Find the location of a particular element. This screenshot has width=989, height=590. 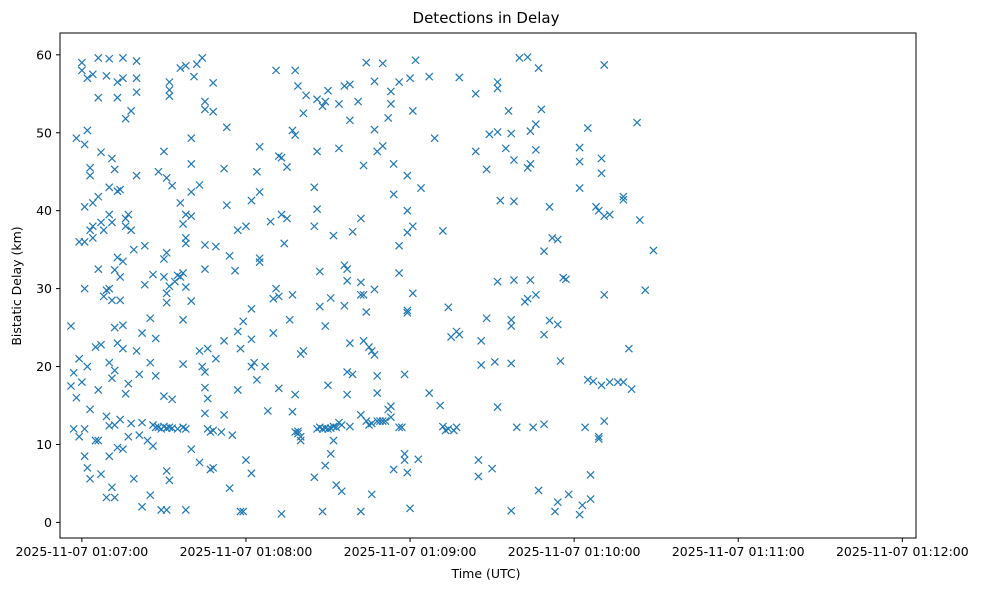

y-tick-label: 10 is located at coordinates (44, 444).